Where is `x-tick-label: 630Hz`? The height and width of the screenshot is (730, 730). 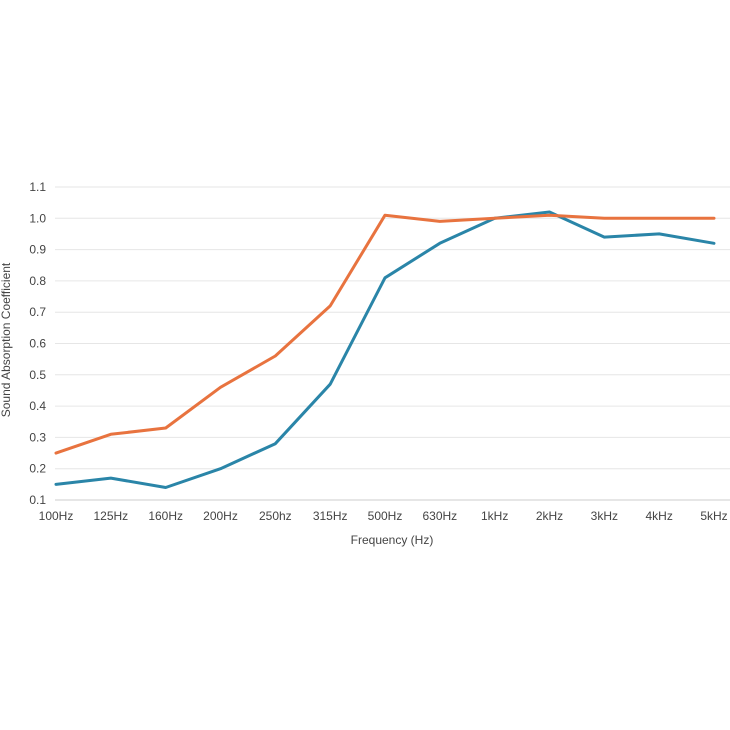
x-tick-label: 630Hz is located at coordinates (439, 516).